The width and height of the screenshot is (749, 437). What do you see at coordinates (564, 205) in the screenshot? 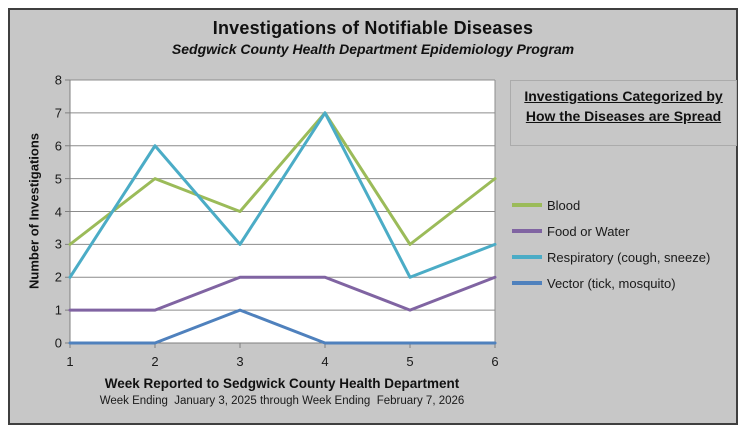
I see `legend-item-label: Blood` at bounding box center [564, 205].